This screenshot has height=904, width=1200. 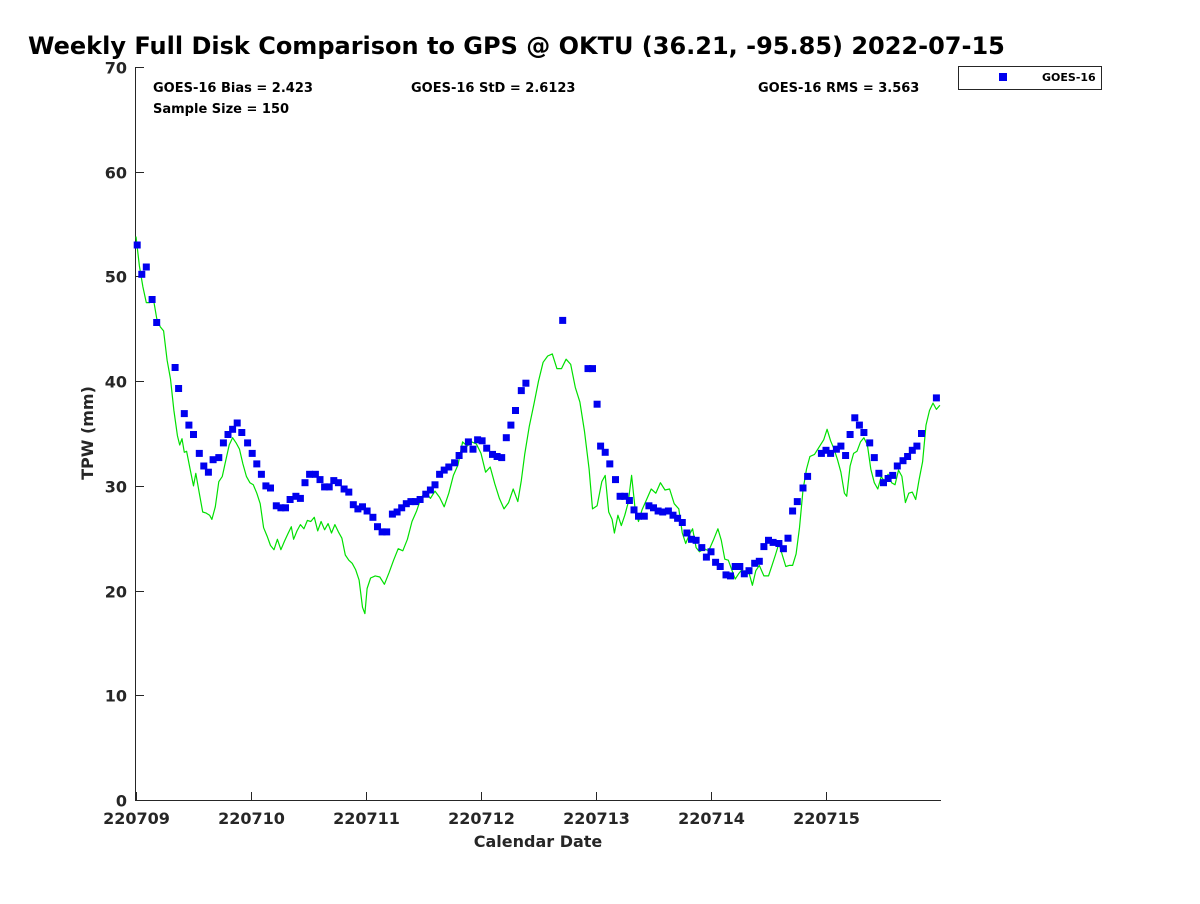 I want to click on y-tick-label: 20, so click(x=116, y=592).